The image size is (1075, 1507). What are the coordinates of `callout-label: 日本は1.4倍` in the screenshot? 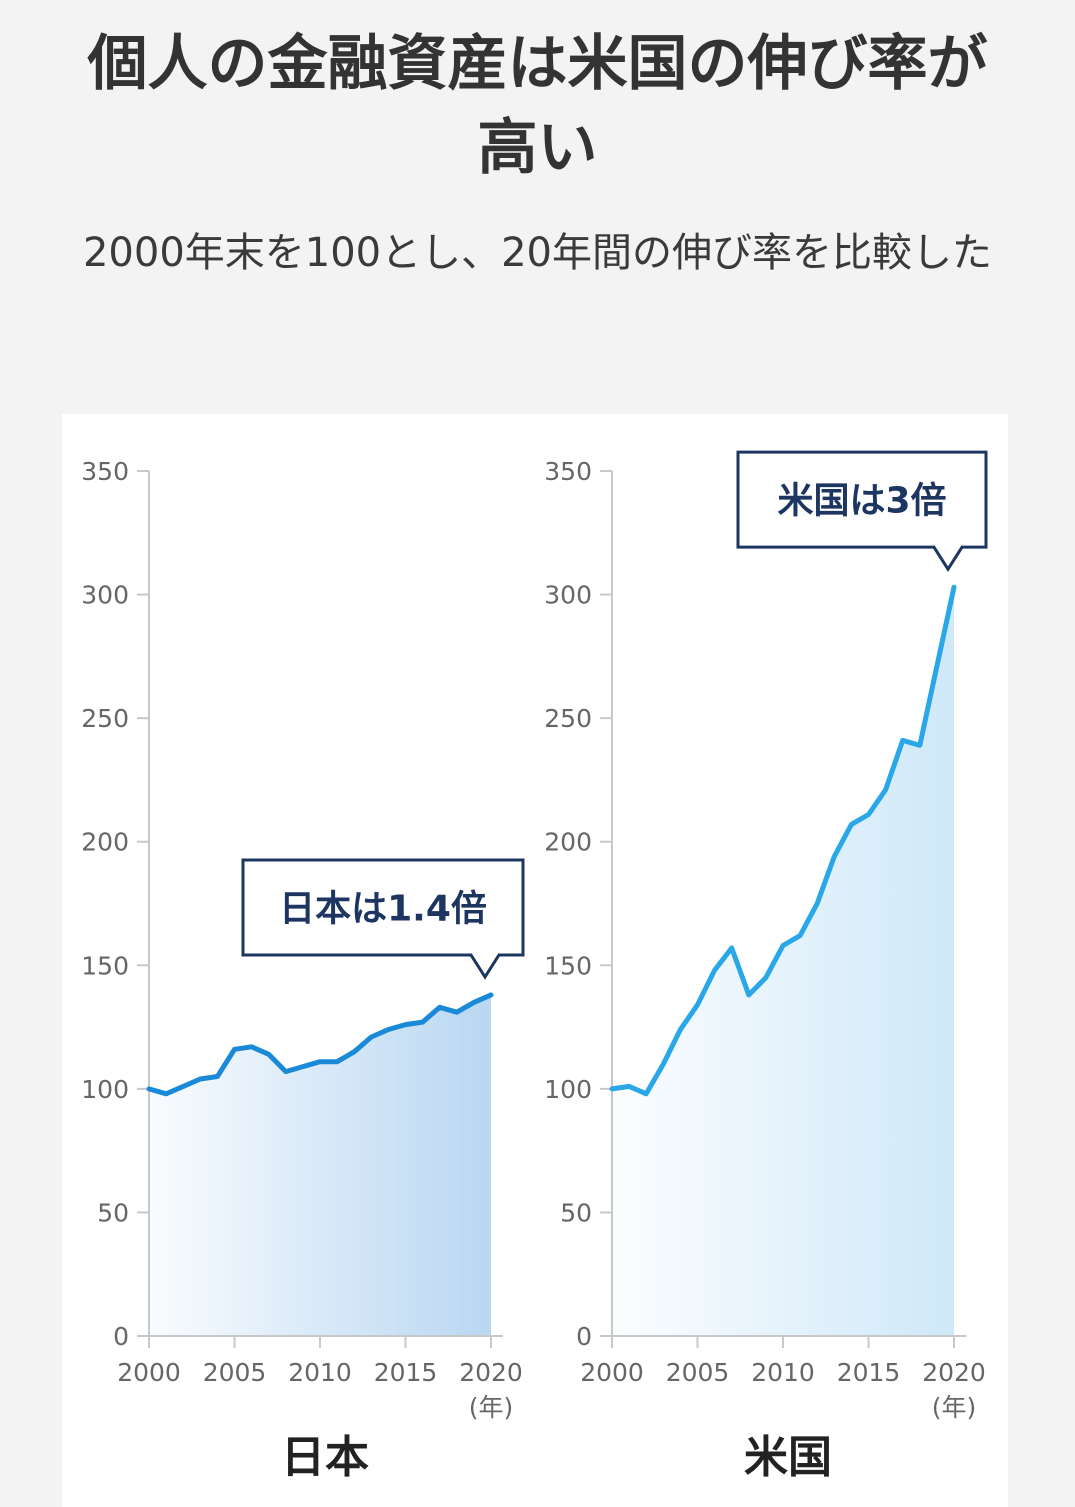 It's located at (383, 908).